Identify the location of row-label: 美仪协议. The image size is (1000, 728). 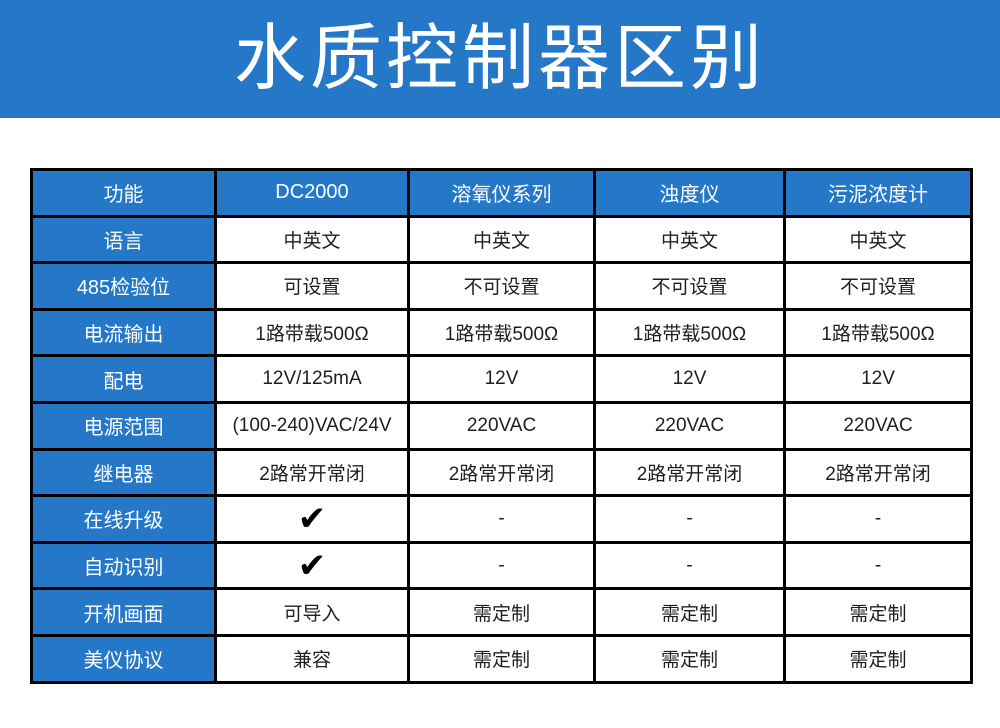
(123, 658).